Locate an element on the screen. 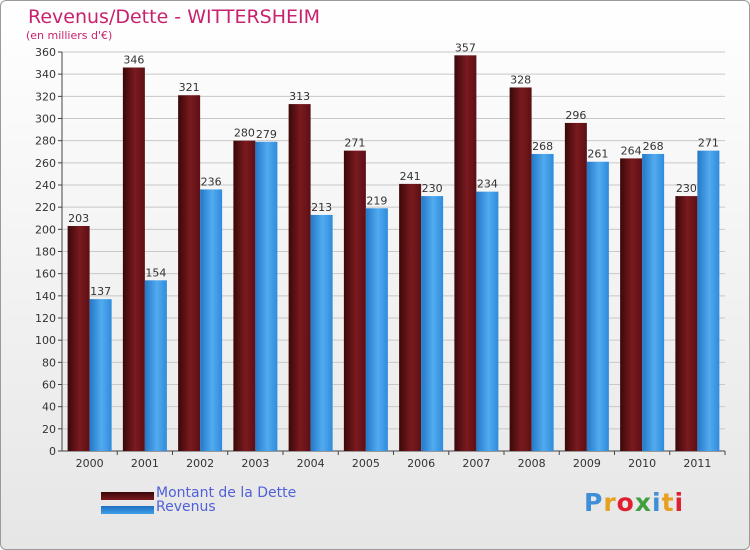  data-label: 203 is located at coordinates (78, 218).